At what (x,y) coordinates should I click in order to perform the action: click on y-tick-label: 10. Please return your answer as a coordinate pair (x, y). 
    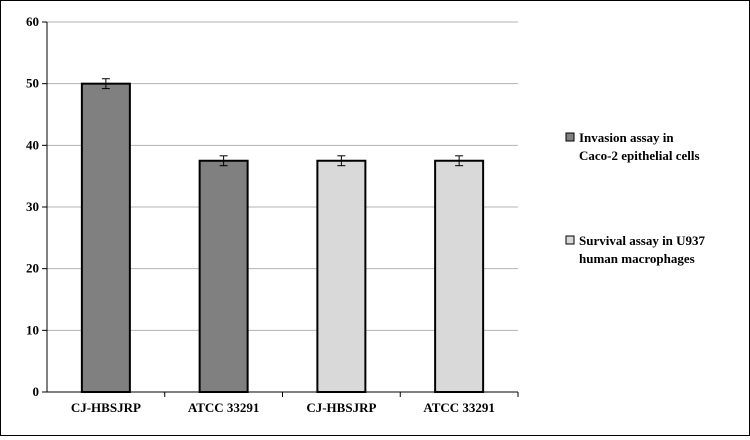
    Looking at the image, I should click on (32, 329).